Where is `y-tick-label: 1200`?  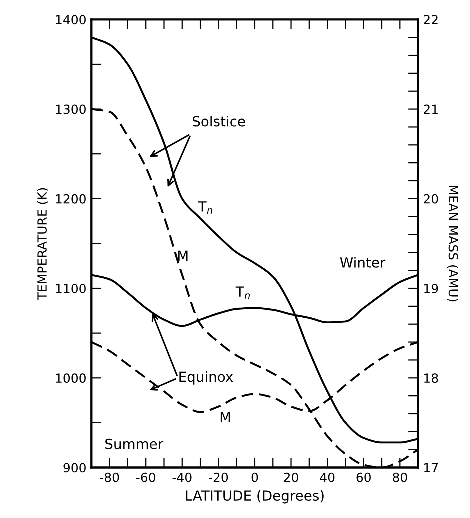
y-tick-label: 1200 is located at coordinates (71, 199).